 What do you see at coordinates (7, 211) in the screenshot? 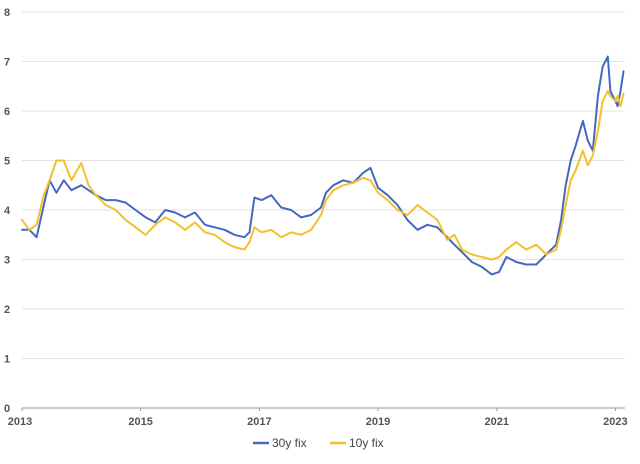
I see `y-tick-label: 4` at bounding box center [7, 211].